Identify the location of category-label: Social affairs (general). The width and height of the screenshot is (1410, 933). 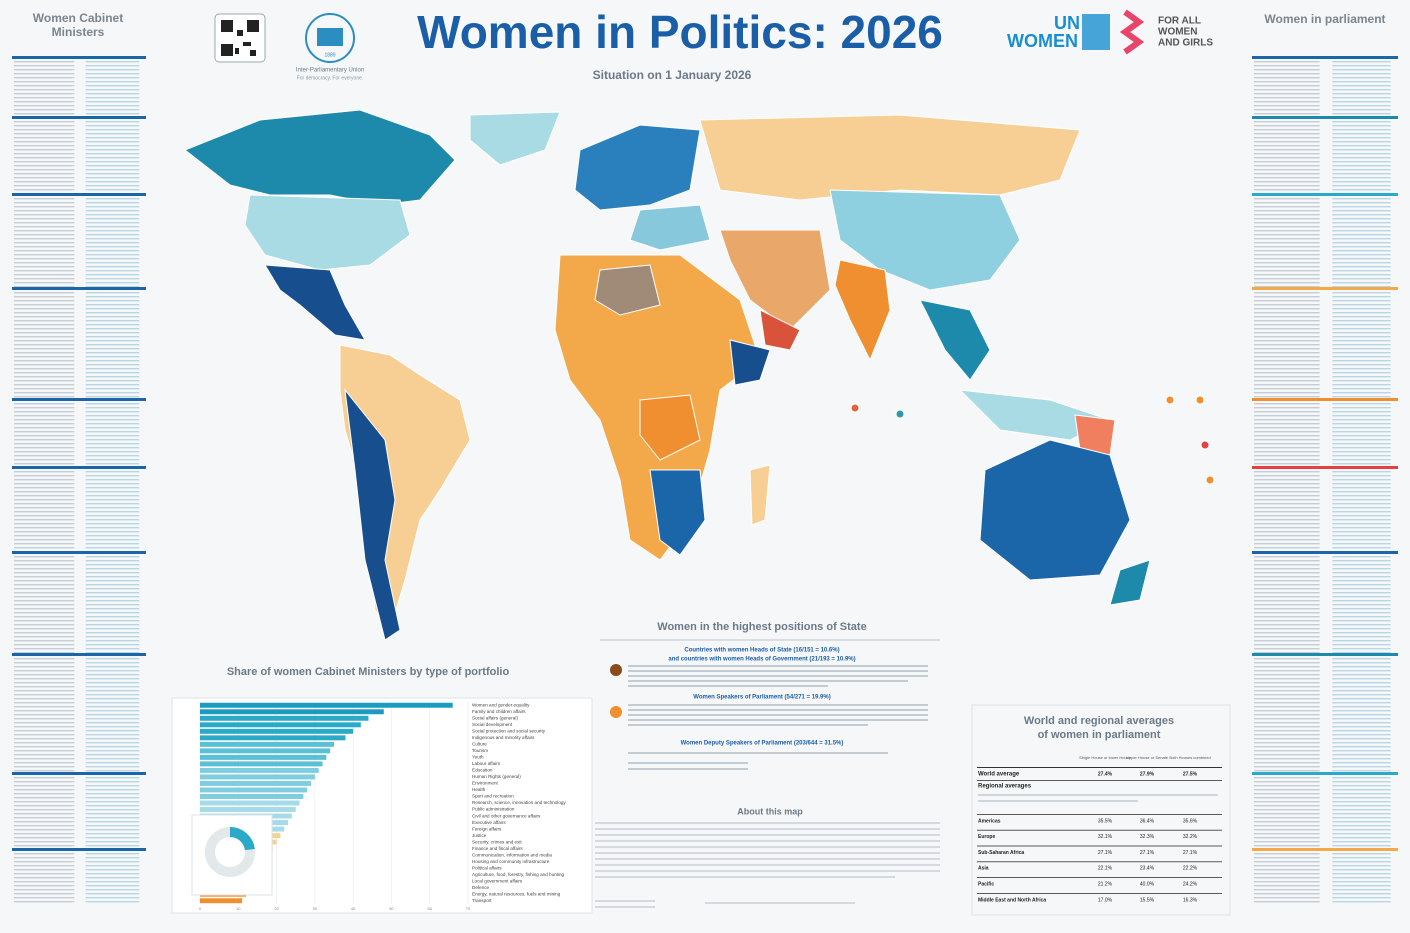
(495, 718).